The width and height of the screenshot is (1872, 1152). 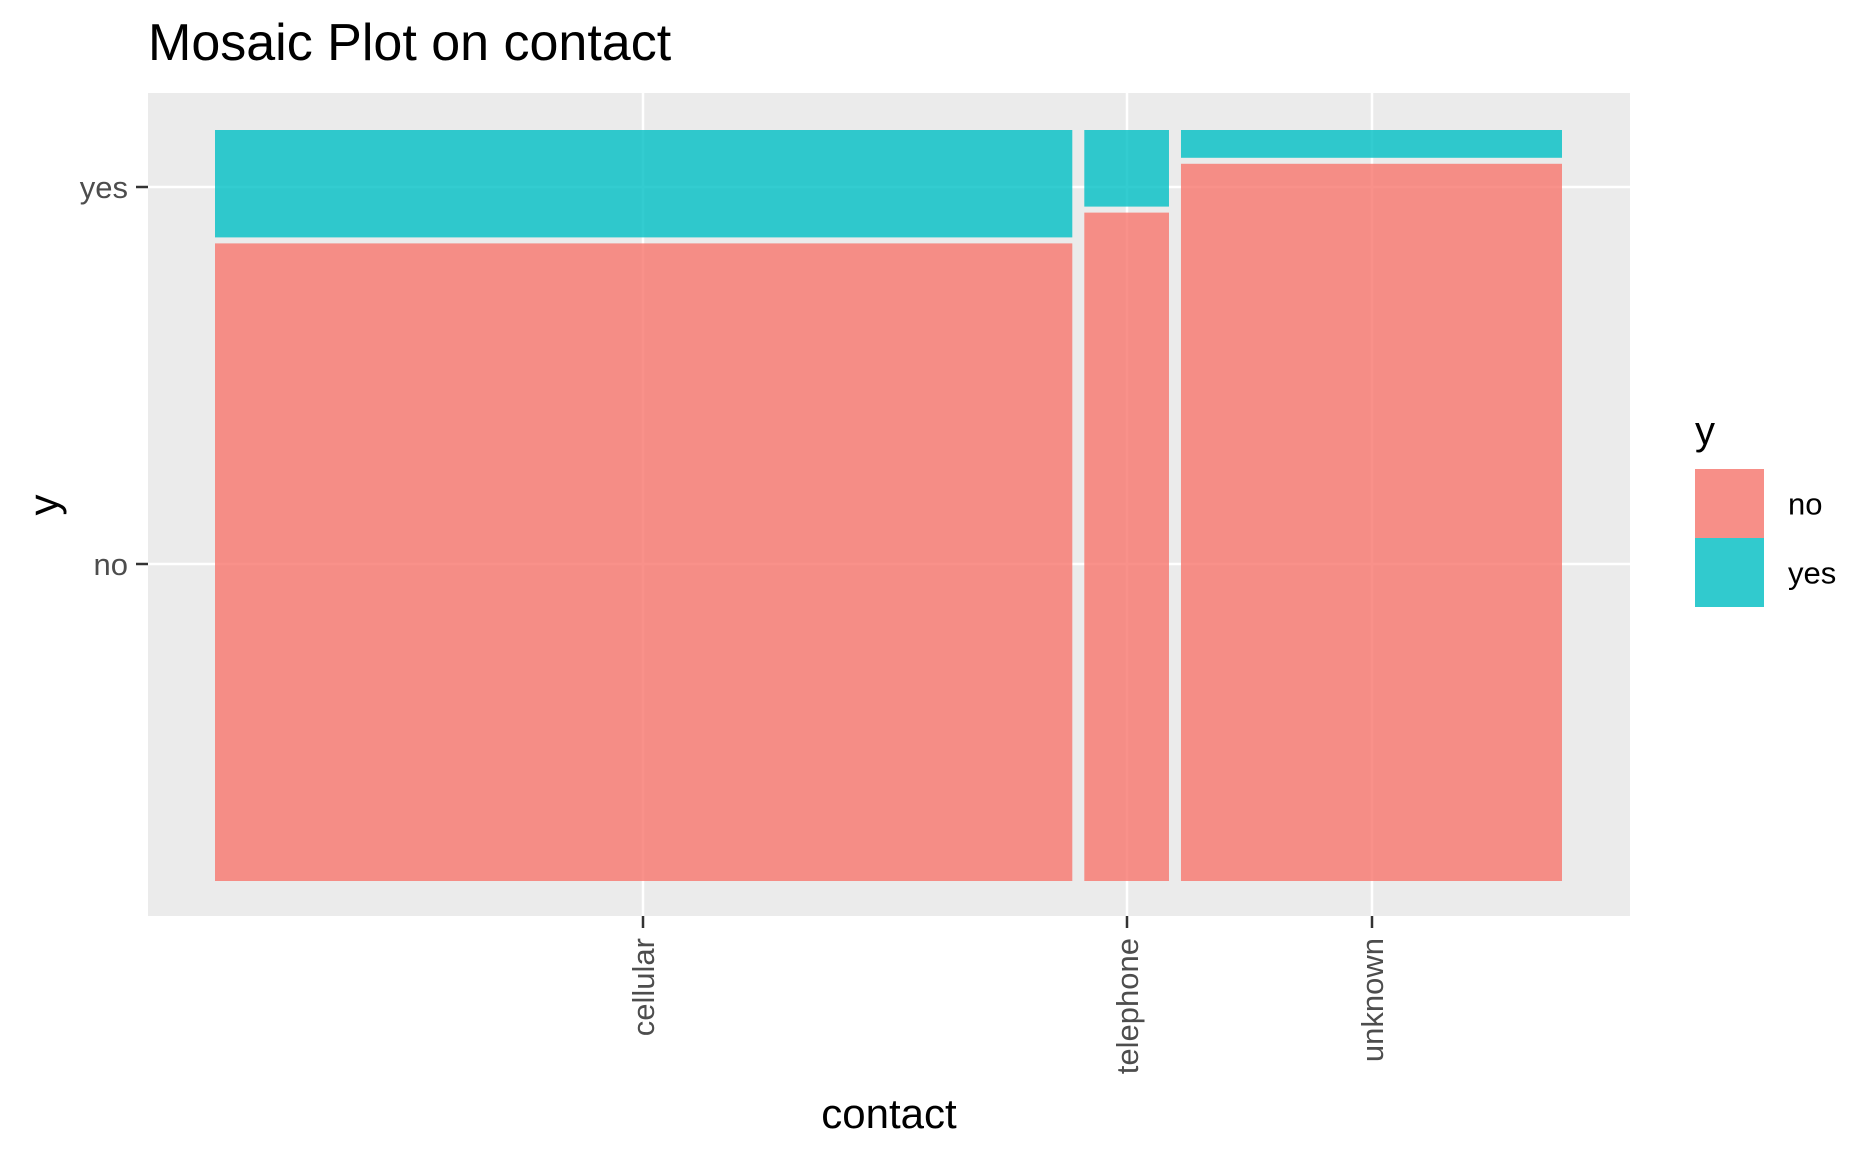 What do you see at coordinates (1729, 503) in the screenshot?
I see `legend-swatch-no` at bounding box center [1729, 503].